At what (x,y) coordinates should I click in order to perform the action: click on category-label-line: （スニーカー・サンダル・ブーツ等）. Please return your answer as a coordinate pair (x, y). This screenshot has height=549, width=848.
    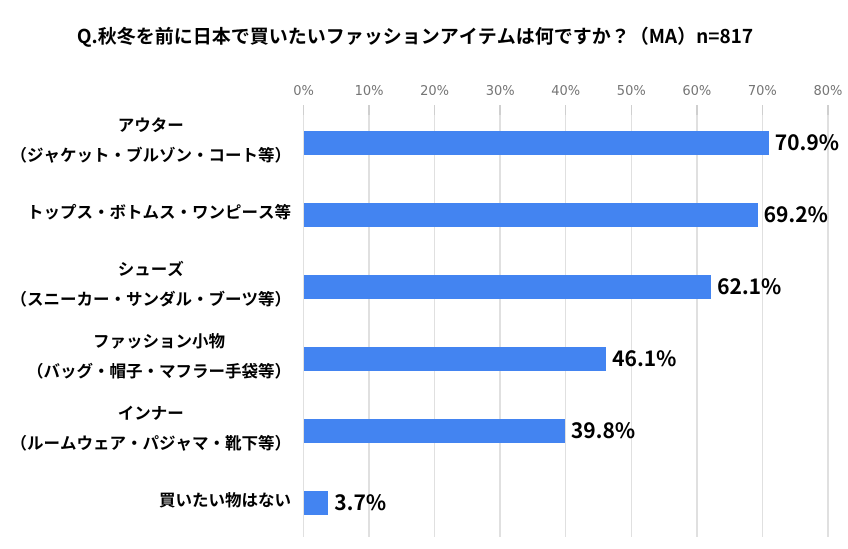
    Looking at the image, I should click on (151, 297).